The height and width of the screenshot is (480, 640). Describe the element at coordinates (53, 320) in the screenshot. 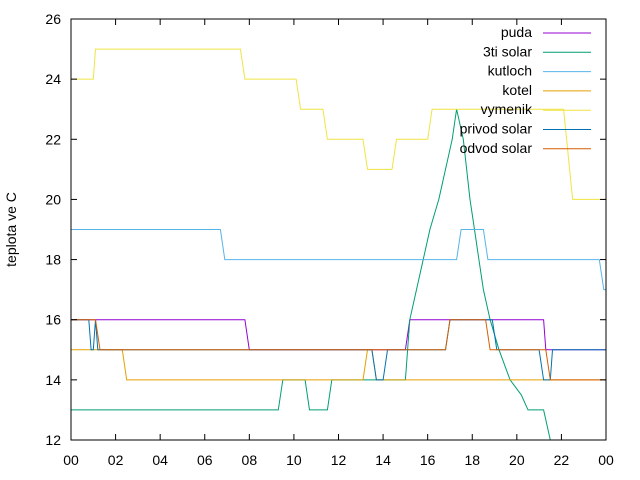

I see `y-tick-label: 16` at that location.